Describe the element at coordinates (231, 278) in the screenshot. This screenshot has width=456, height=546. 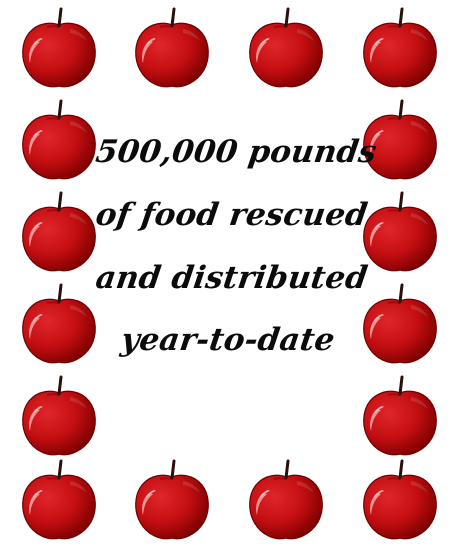
I see `message-line: and distributed` at that location.